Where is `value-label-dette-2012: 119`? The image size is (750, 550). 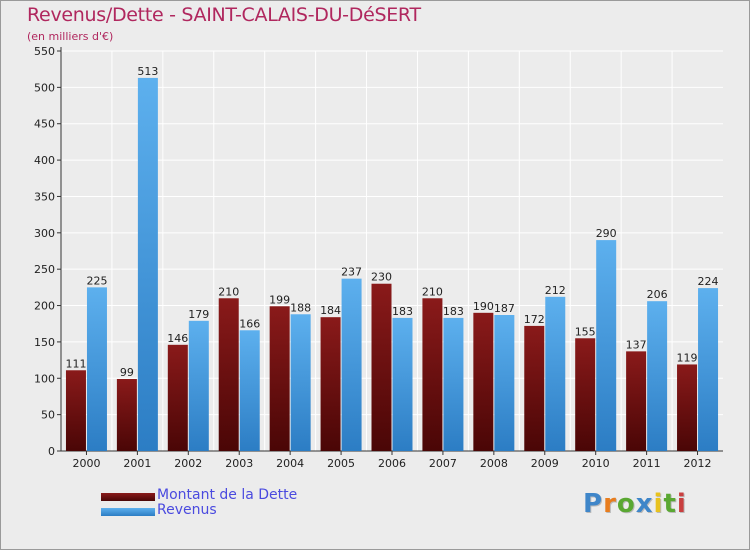 value-label-dette-2012: 119 is located at coordinates (687, 357).